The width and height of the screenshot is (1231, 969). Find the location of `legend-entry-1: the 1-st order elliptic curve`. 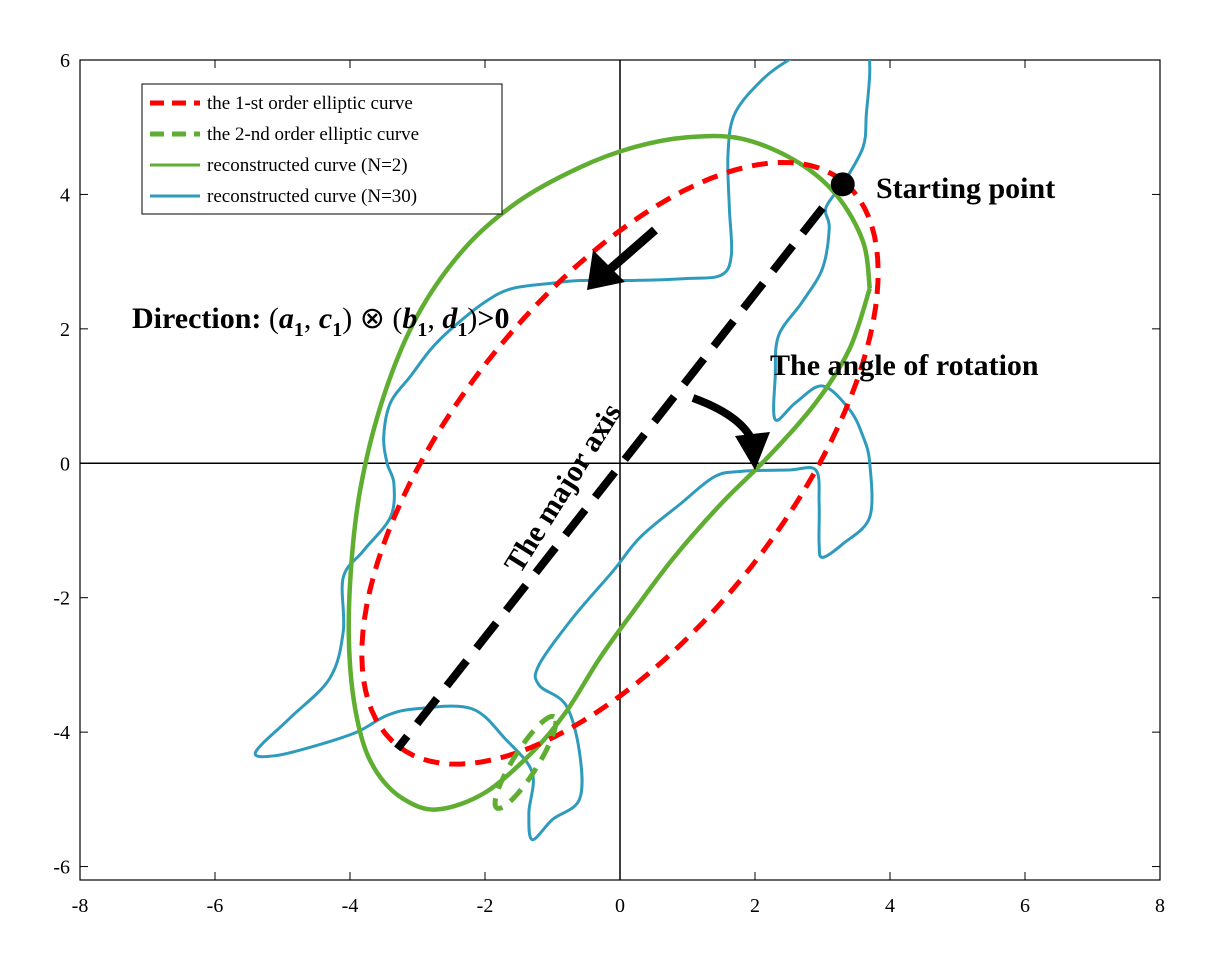

legend-entry-1: the 1-st order elliptic curve is located at coordinates (310, 103).